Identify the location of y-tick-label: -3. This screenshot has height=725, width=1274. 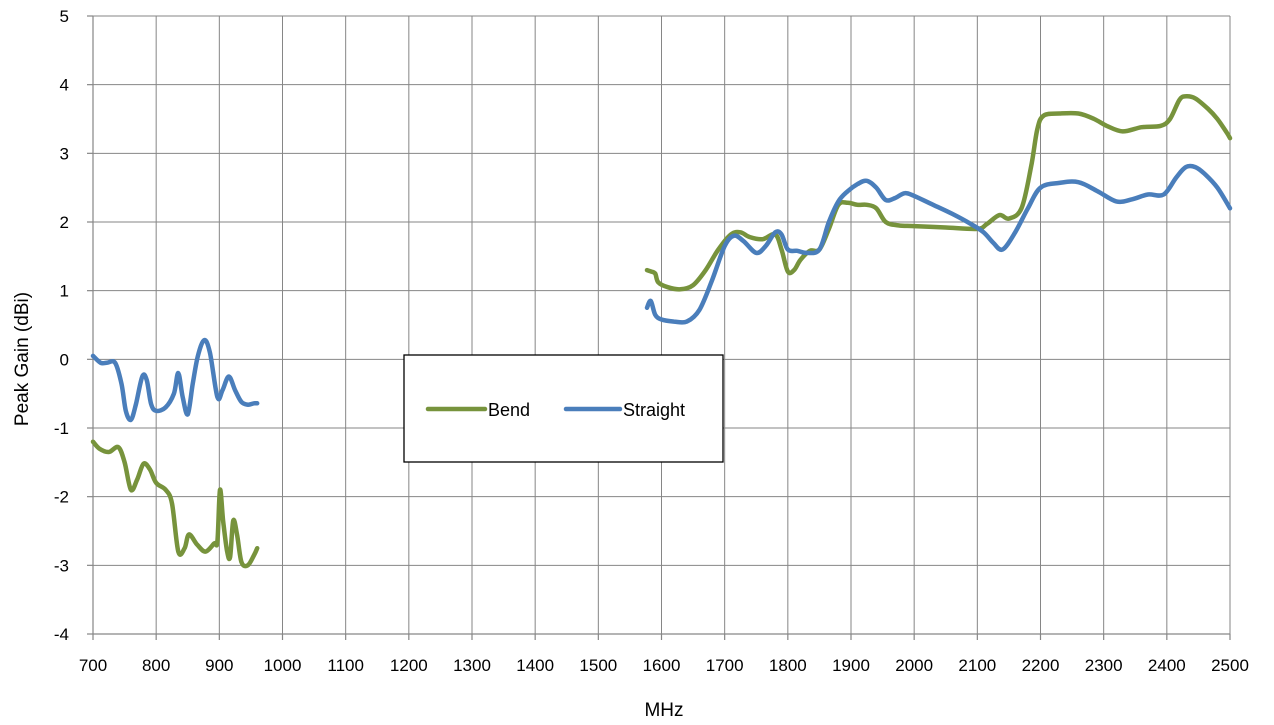
(61, 565).